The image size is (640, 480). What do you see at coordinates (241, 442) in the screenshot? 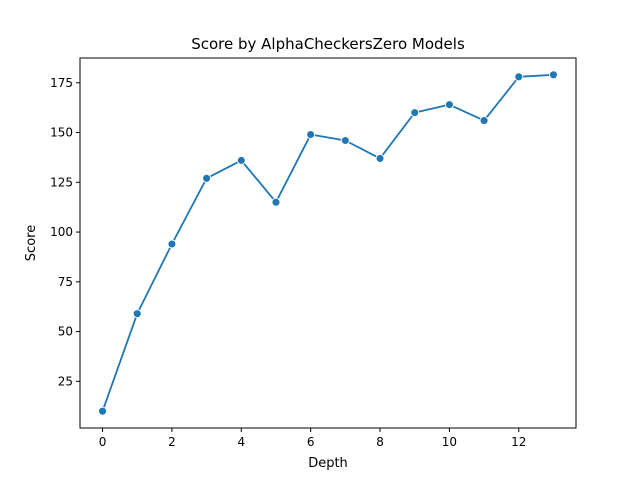
I see `x-tick-label: 4` at bounding box center [241, 442].